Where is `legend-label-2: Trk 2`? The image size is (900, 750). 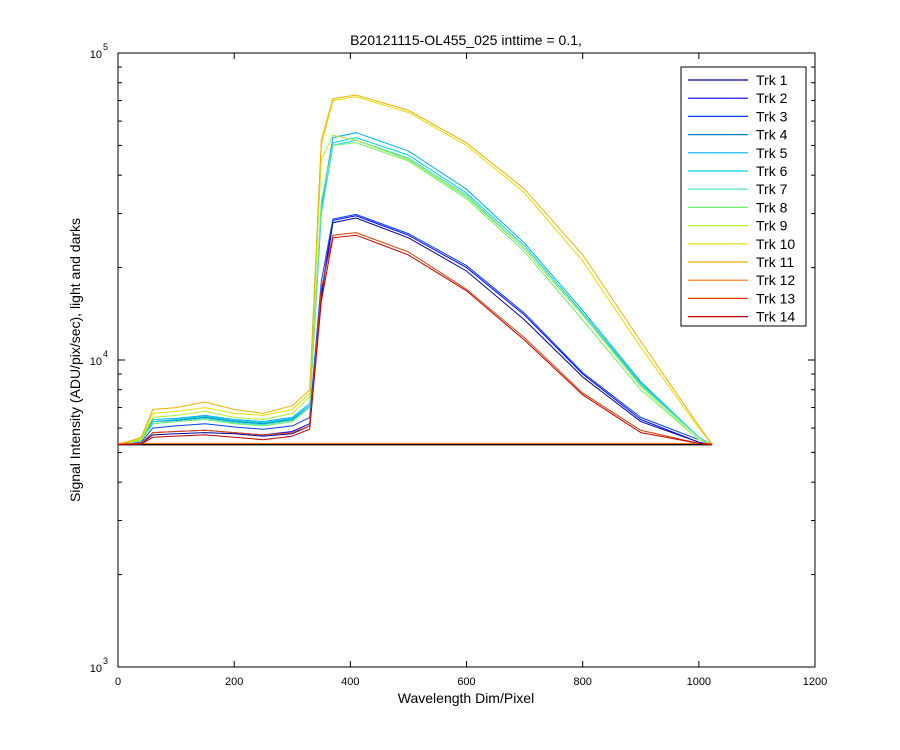 legend-label-2: Trk 2 is located at coordinates (772, 98).